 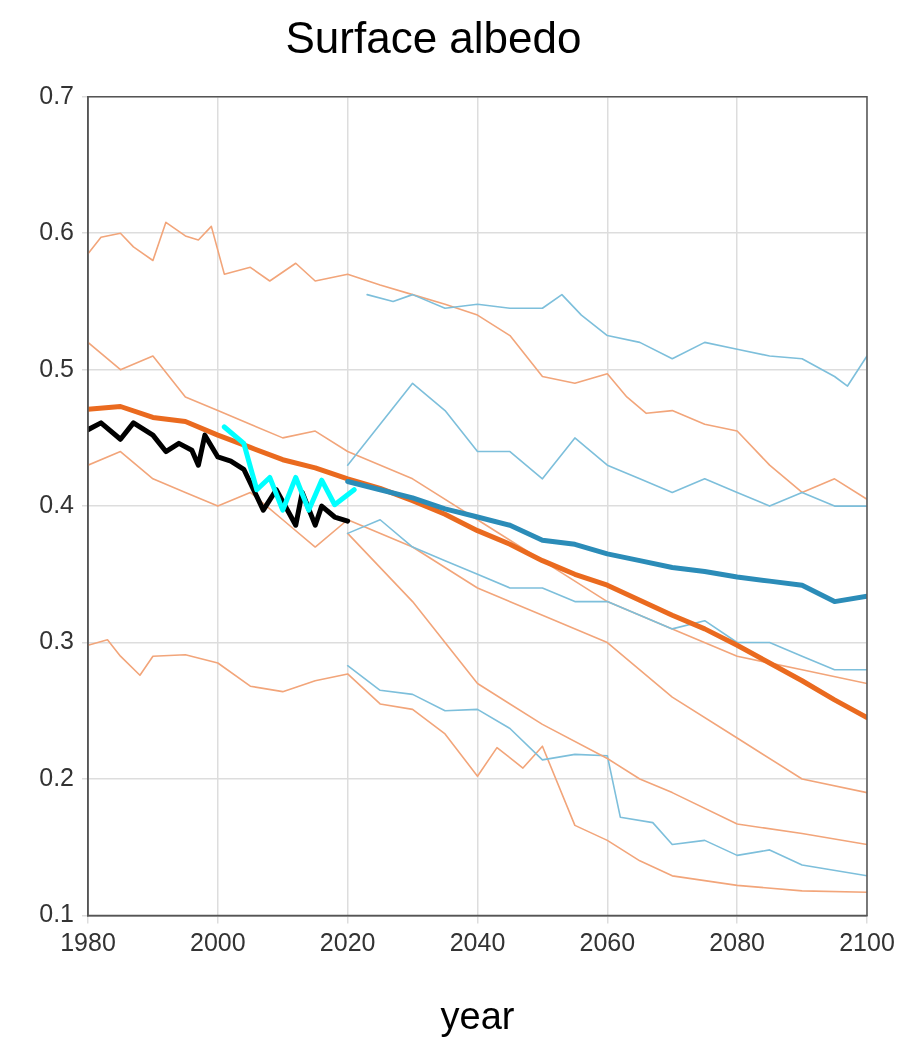 What do you see at coordinates (56, 640) in the screenshot?
I see `y-tick-label: 0.3` at bounding box center [56, 640].